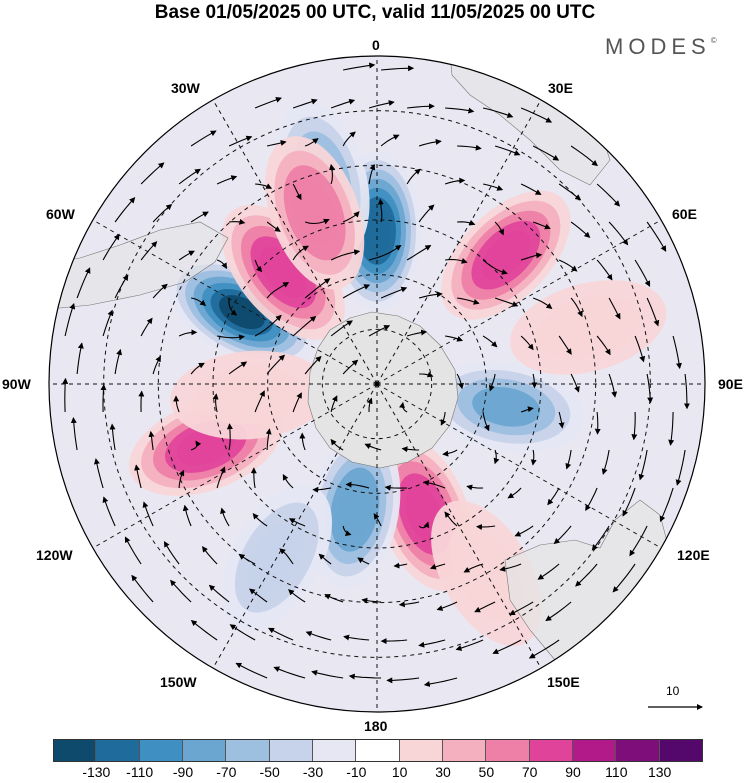  Describe the element at coordinates (673, 691) in the screenshot. I see `reference-vector-label: 10` at that location.